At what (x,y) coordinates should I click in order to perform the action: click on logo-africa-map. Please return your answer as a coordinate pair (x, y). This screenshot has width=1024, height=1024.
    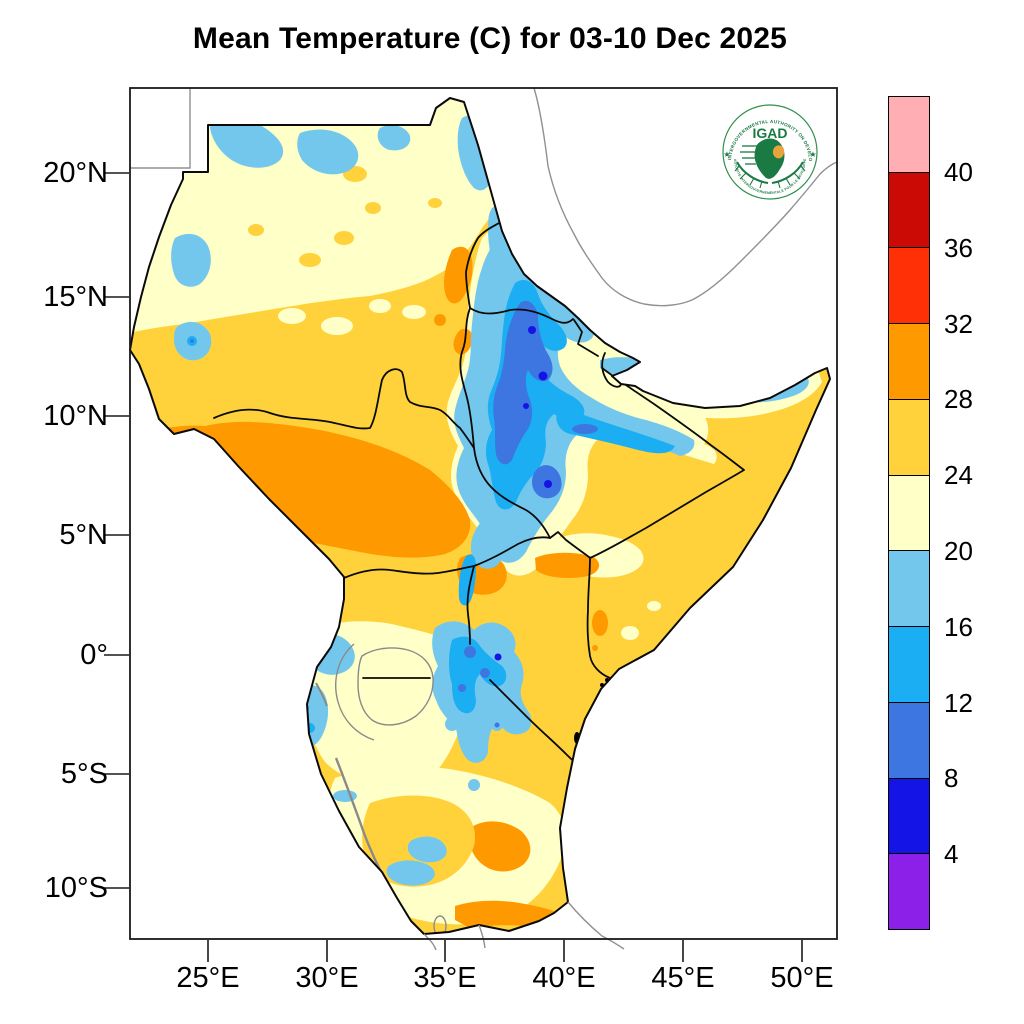
    Looking at the image, I should click on (762, 158).